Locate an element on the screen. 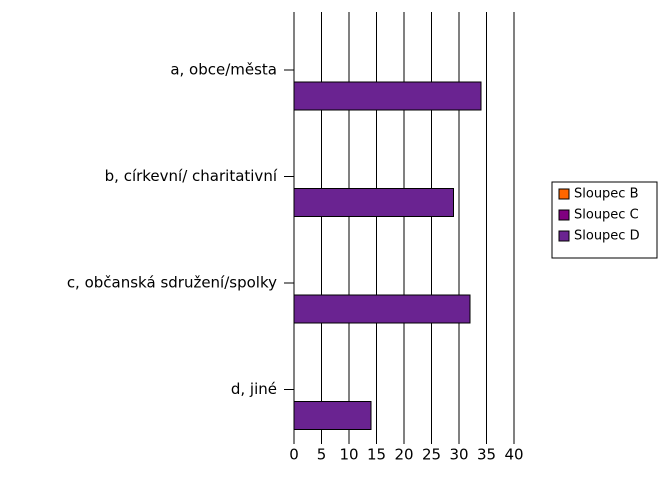 The height and width of the screenshot is (493, 658). legend-label: Sloupec C is located at coordinates (606, 215).